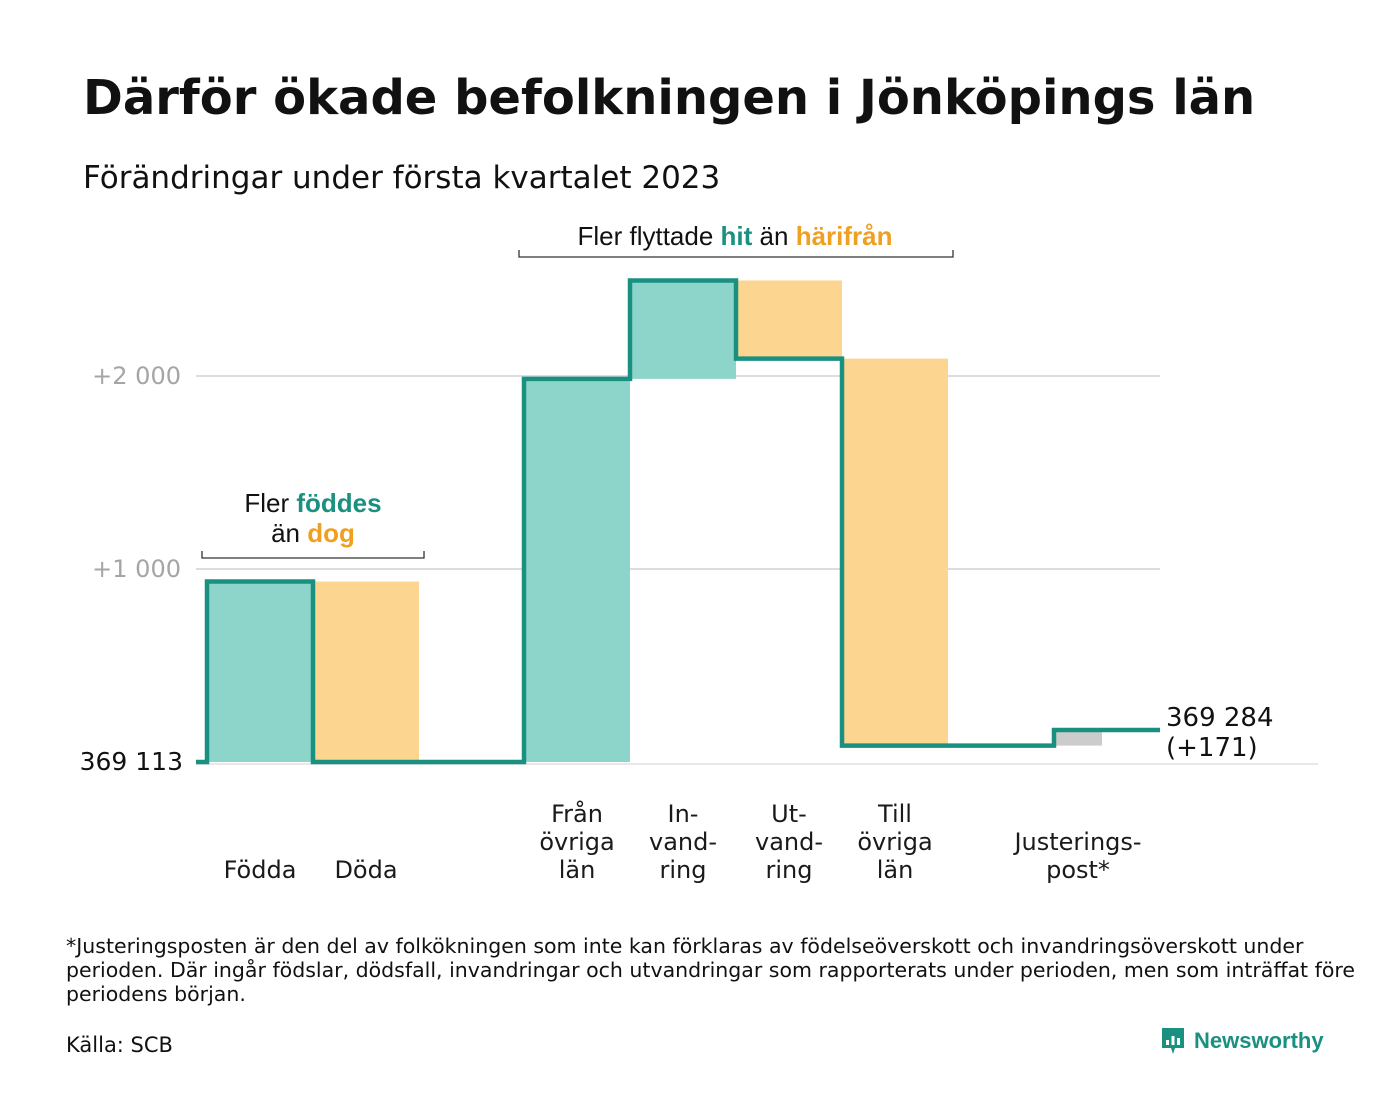 Image resolution: width=1400 pixels, height=1120 pixels. I want to click on annotation-births-deaths: än dog, so click(313, 533).